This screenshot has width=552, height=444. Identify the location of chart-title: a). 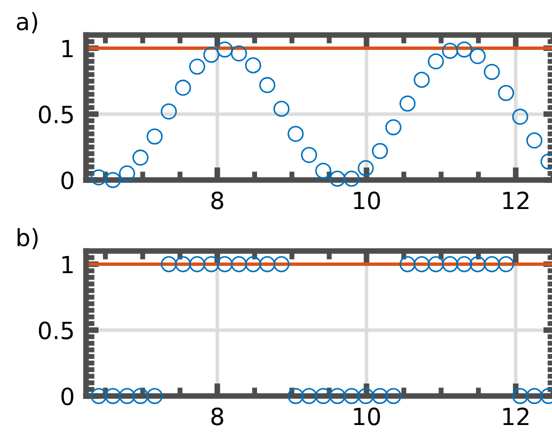
(27, 23).